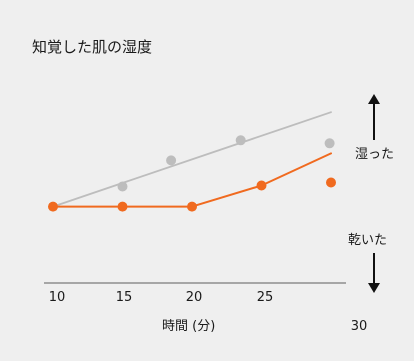 The width and height of the screenshot is (414, 361). Describe the element at coordinates (124, 297) in the screenshot. I see `x-tick-label-15: 15` at that location.